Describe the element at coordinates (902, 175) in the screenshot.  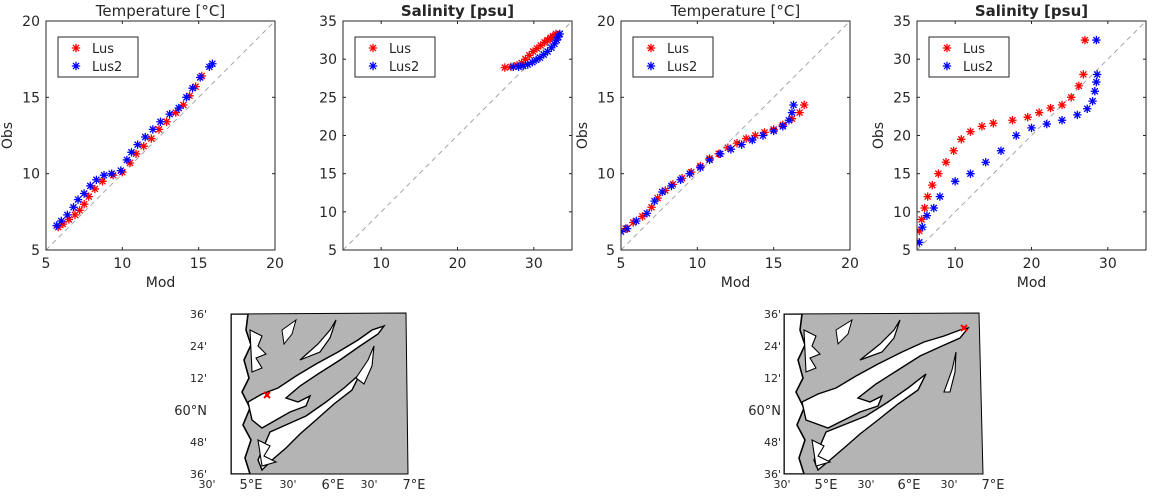
I see `y-tick-label: 15` at that location.